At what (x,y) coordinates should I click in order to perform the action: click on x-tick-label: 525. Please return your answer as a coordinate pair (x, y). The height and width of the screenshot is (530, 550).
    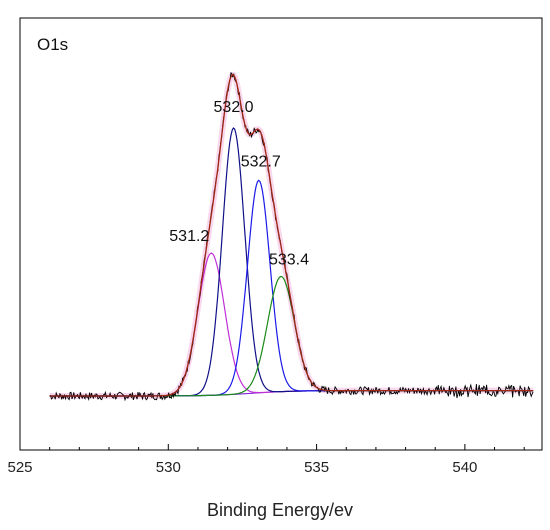
    Looking at the image, I should click on (19, 467).